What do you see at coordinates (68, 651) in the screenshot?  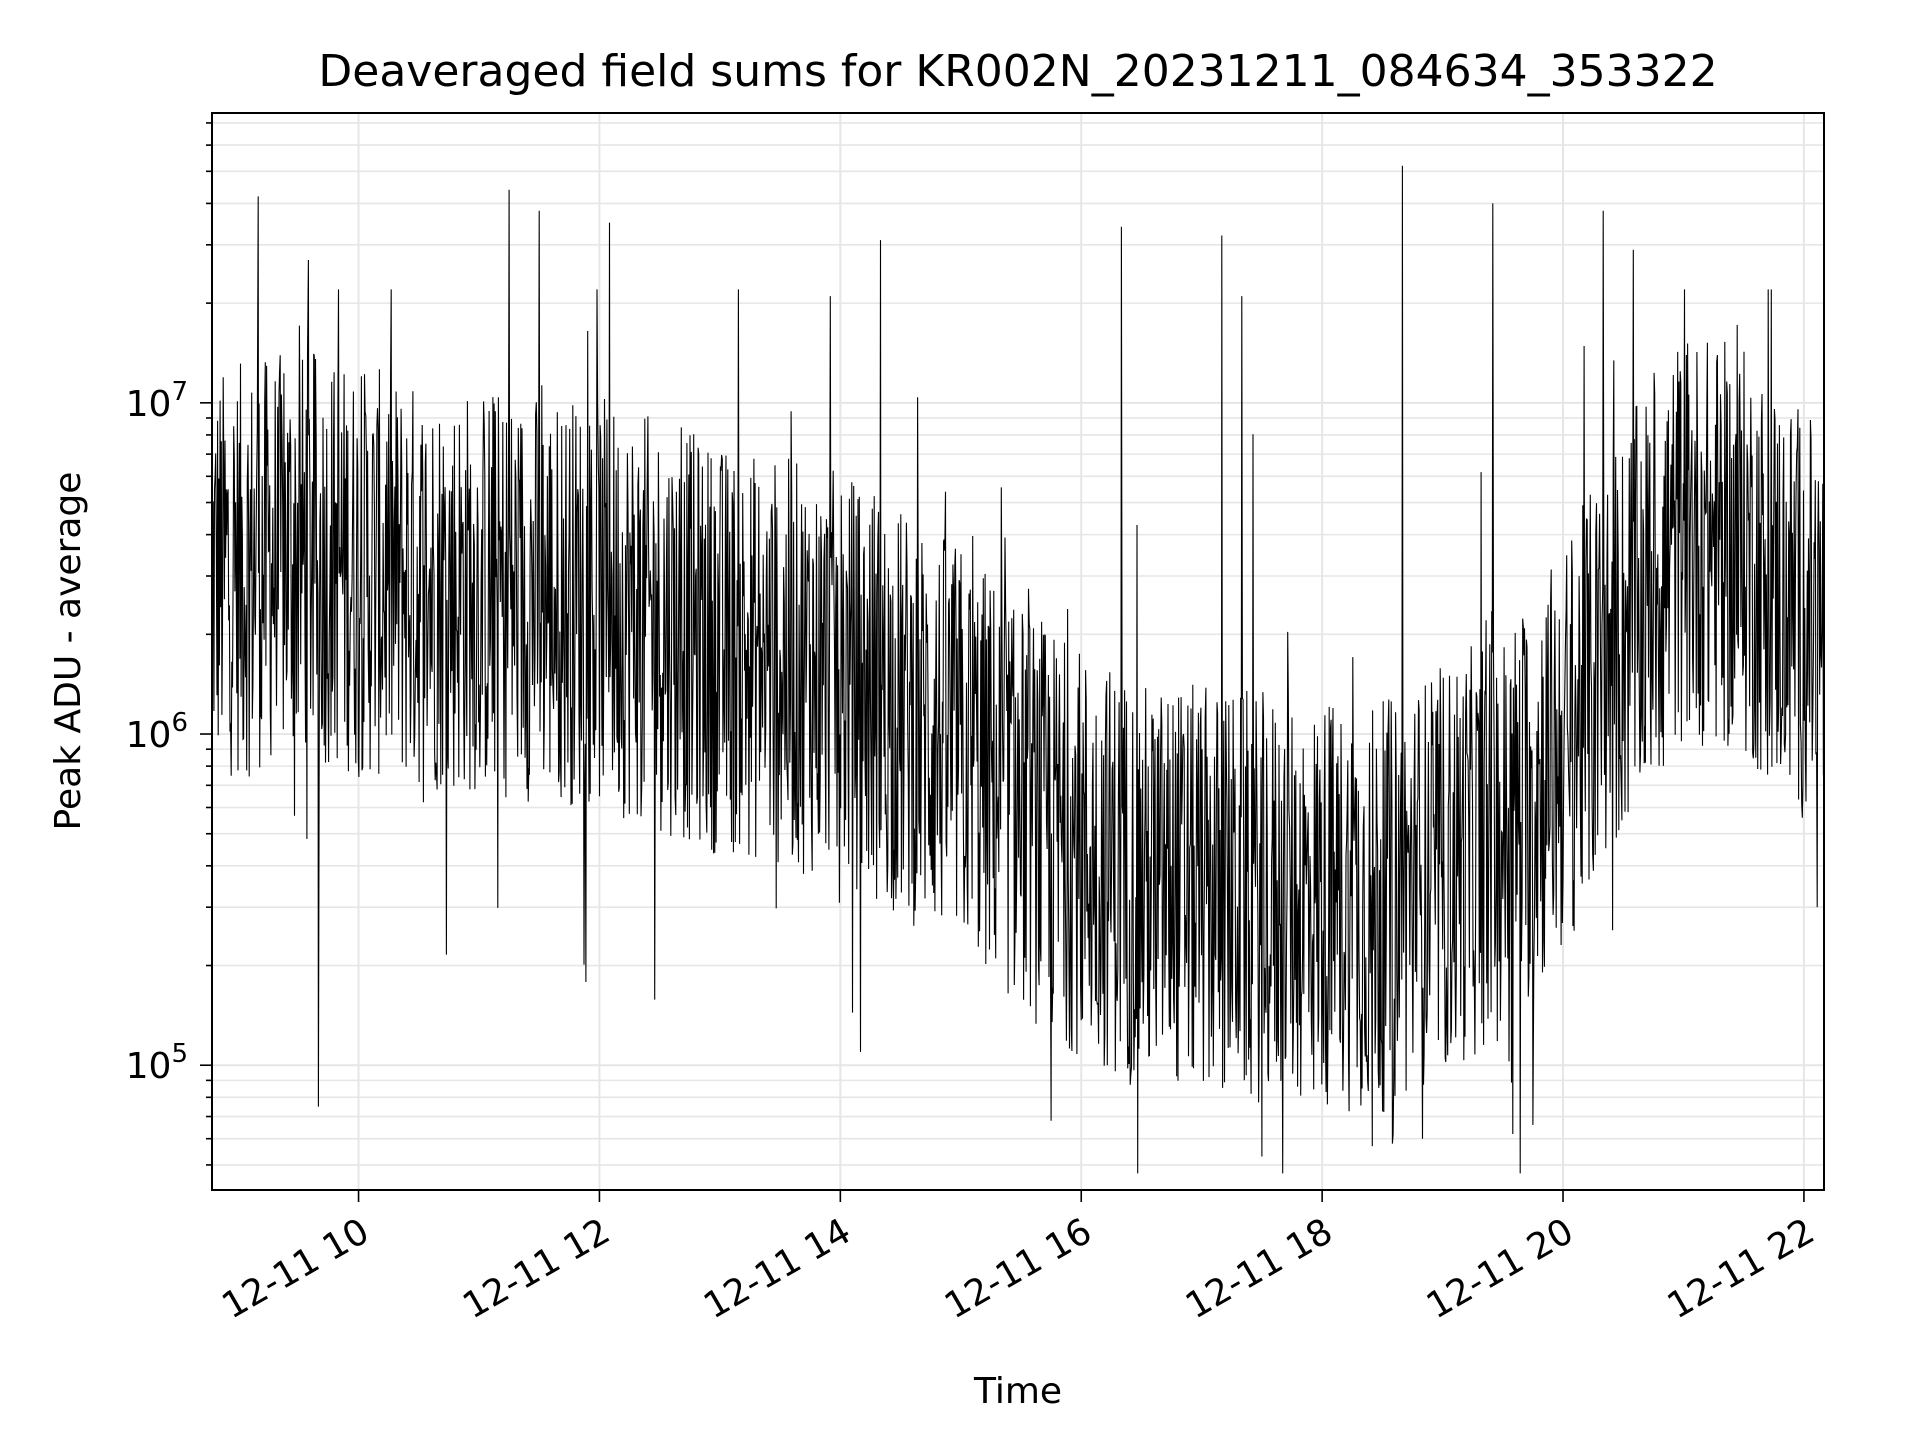 I see `y-axis-label: Peak ADU - average` at bounding box center [68, 651].